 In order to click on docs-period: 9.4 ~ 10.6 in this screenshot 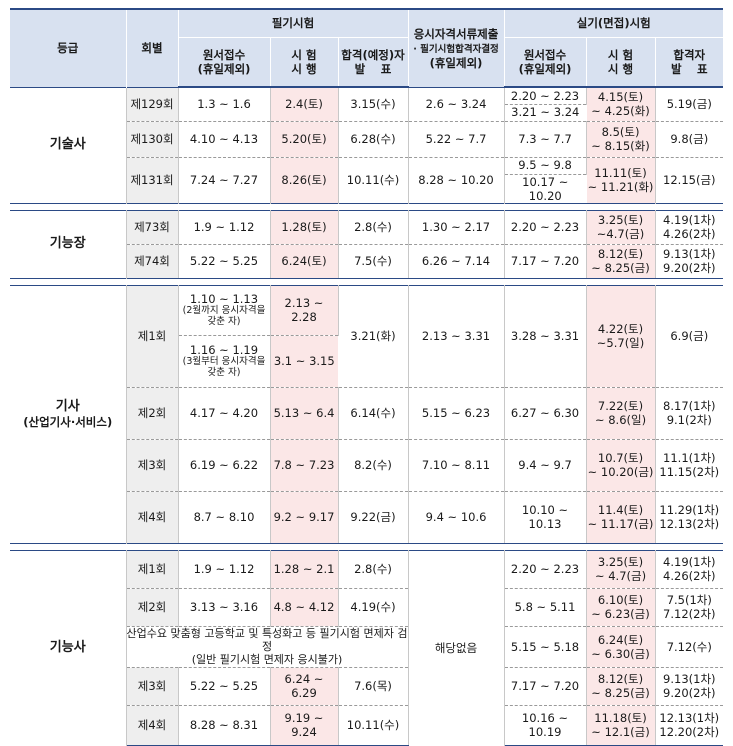, I will do `click(456, 517)`.